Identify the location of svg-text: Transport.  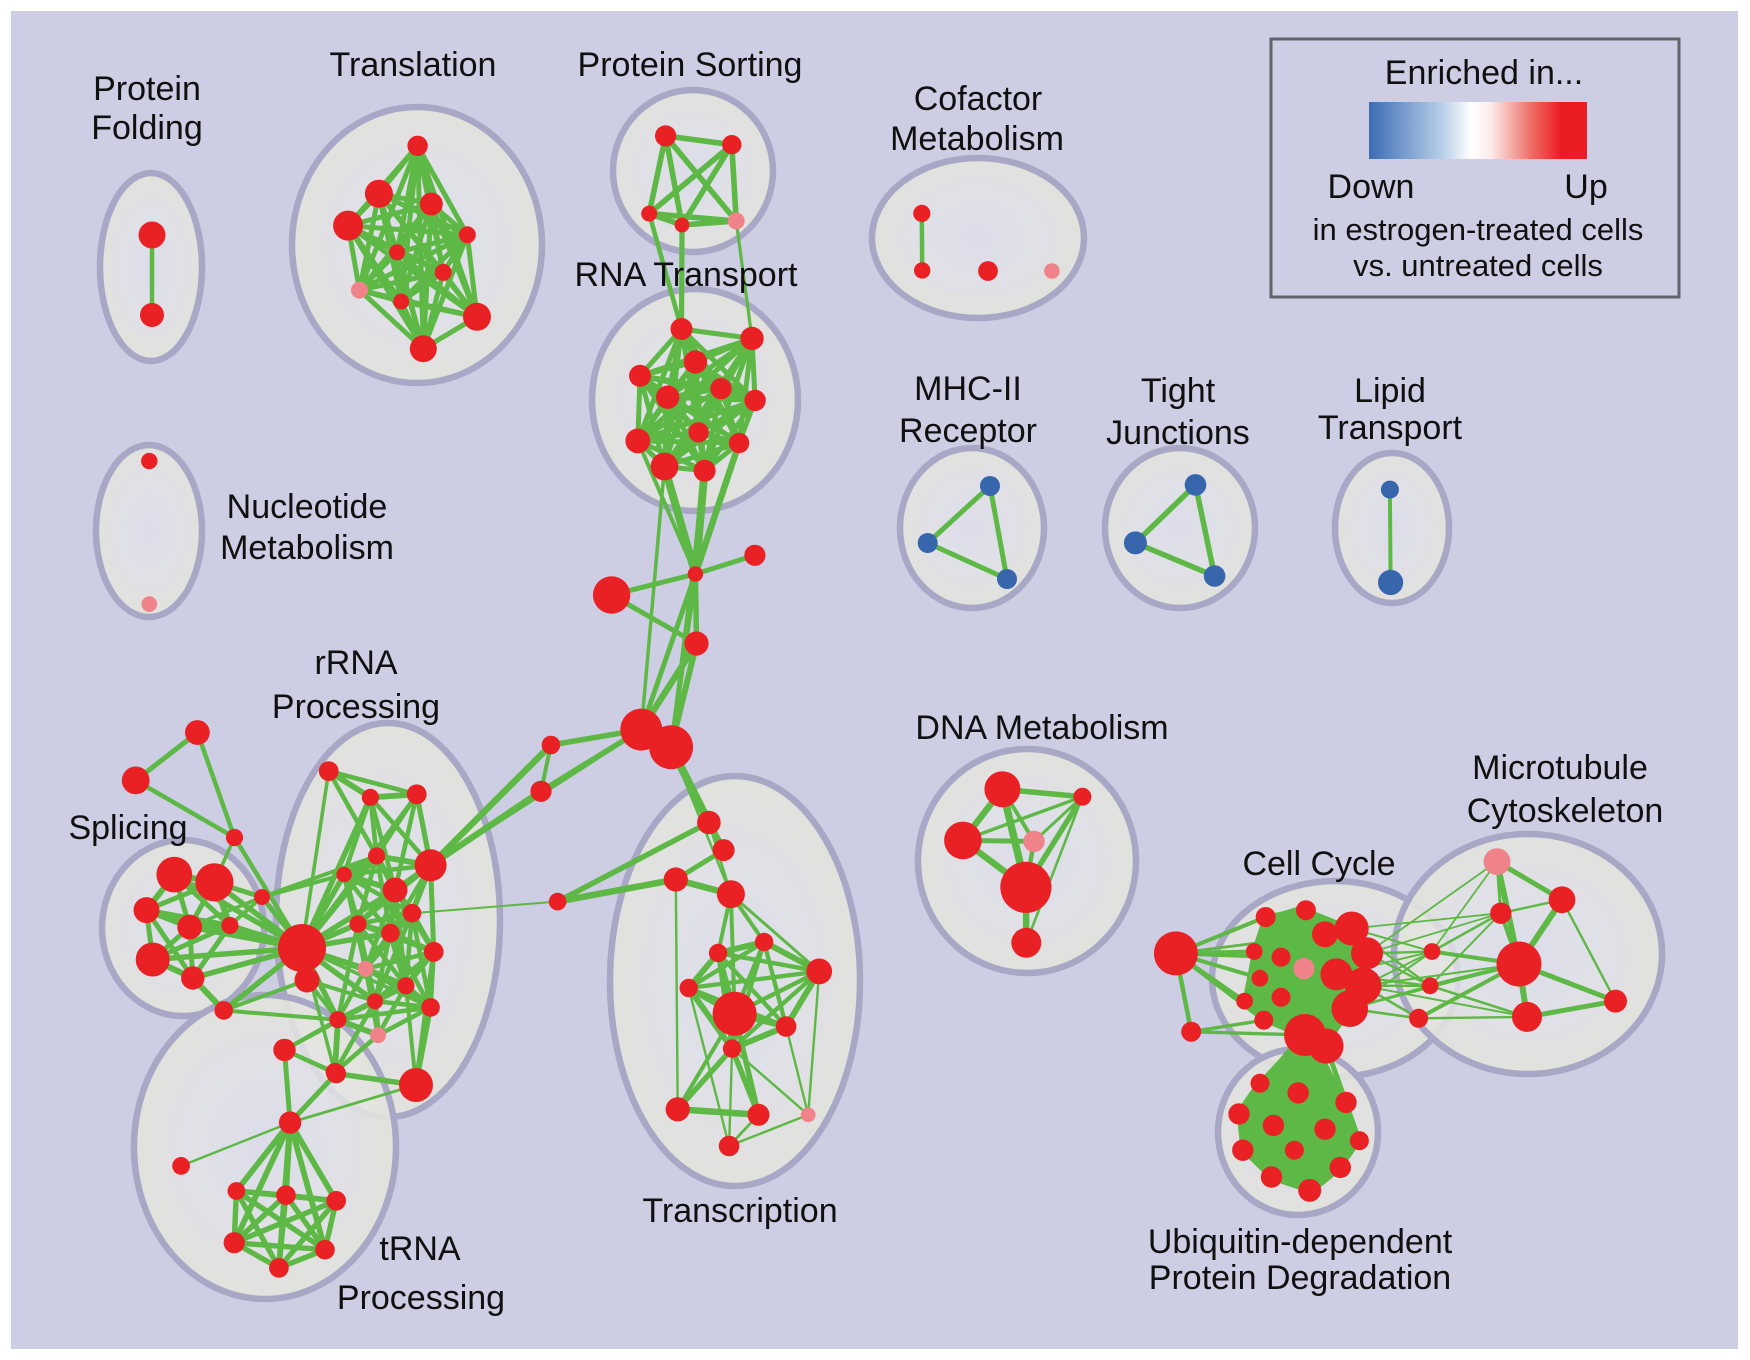
(1390, 428).